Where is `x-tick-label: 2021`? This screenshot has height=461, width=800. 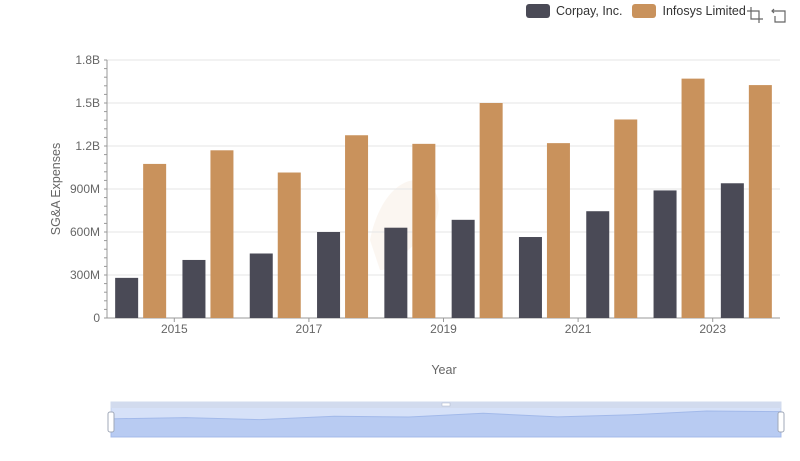
x-tick-label: 2021 is located at coordinates (578, 329).